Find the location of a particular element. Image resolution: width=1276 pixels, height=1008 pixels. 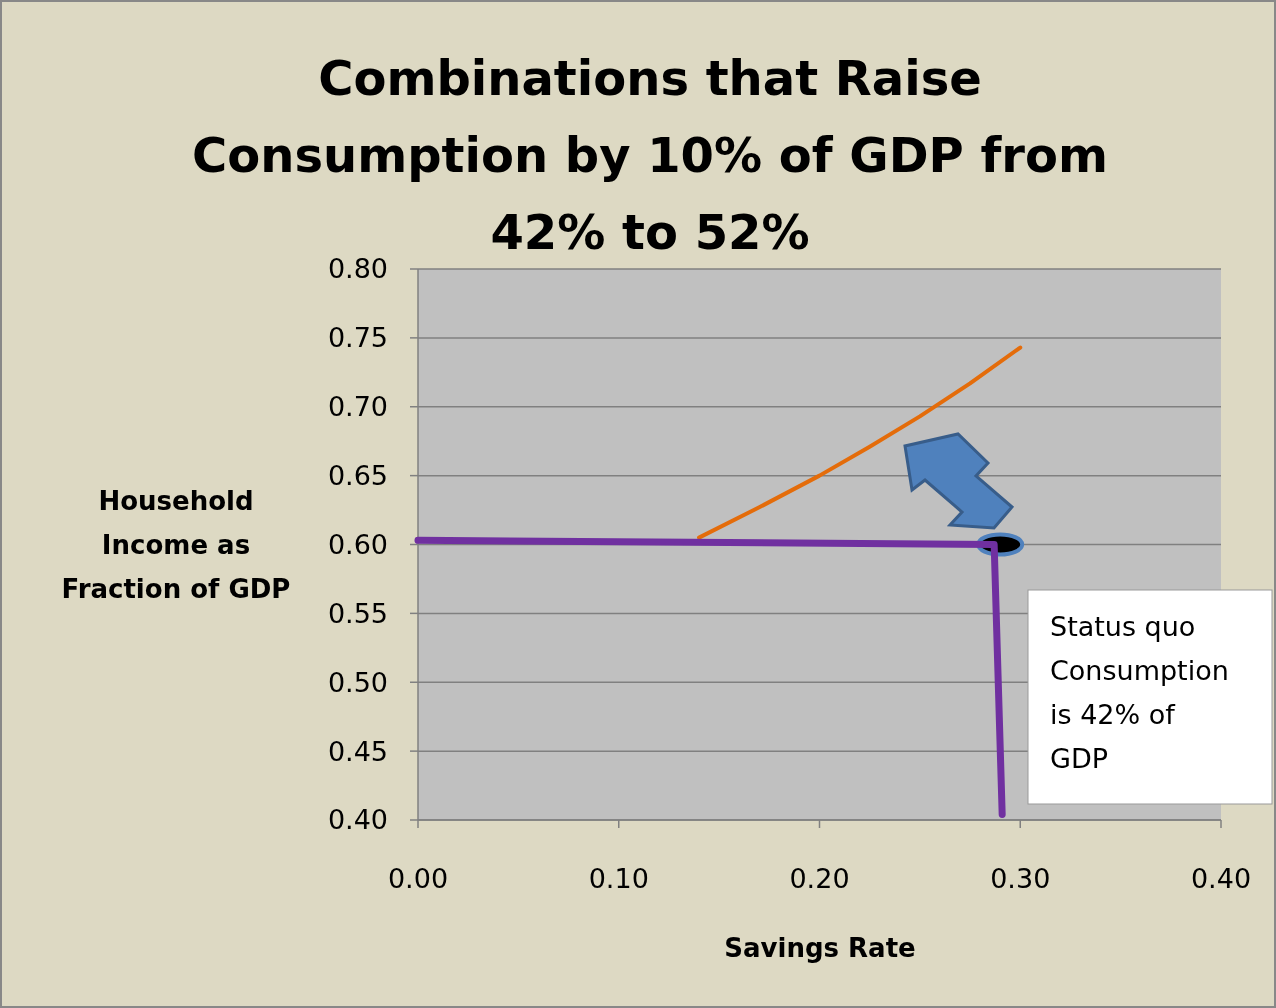

x-tick-label: 0.30 is located at coordinates (1020, 878).